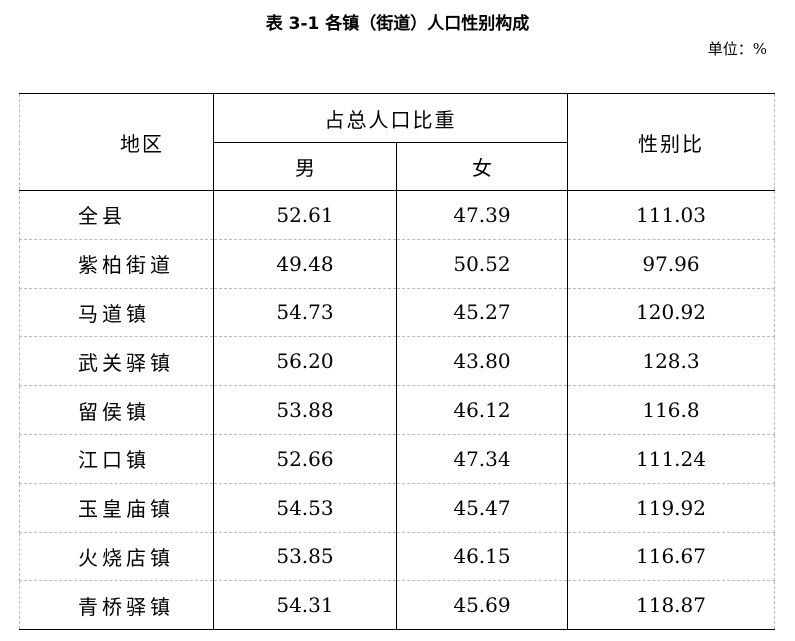  Describe the element at coordinates (116, 263) in the screenshot. I see `cell-region: 紫柏街道` at that location.